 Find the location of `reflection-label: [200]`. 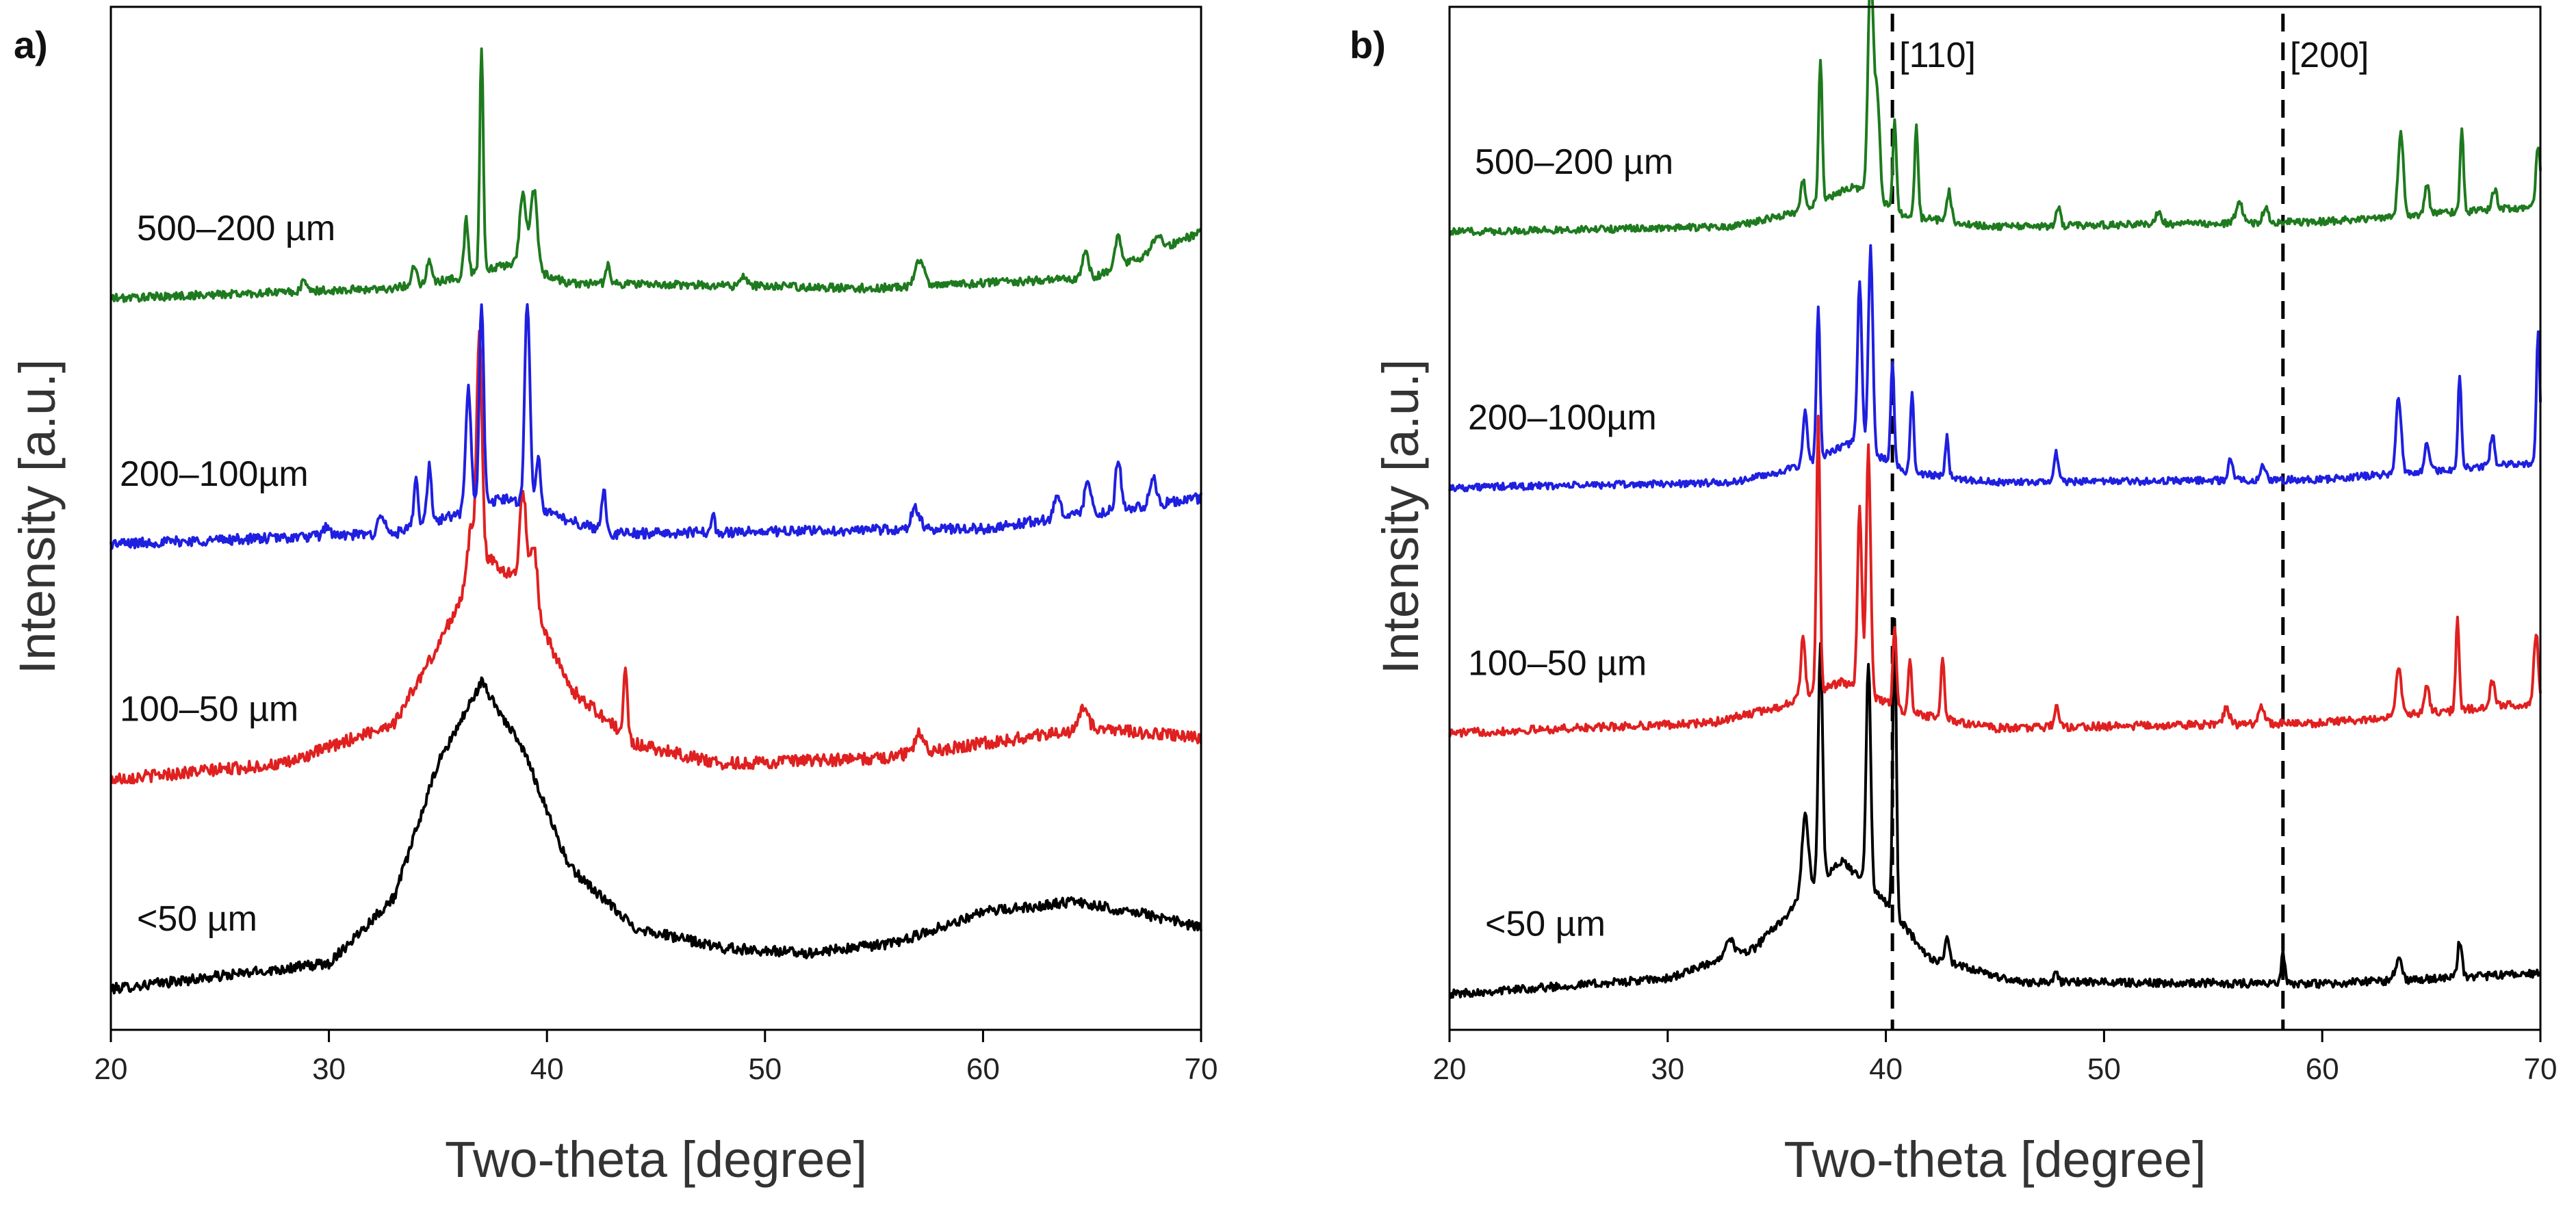

reflection-label: [200] is located at coordinates (2329, 55).